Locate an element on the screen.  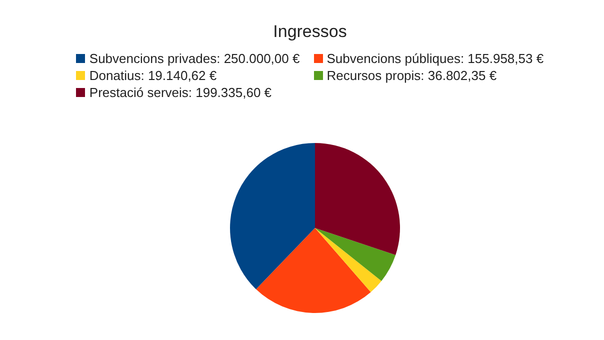
legend-label: Recursos propis: 36.802,35 € is located at coordinates (411, 75).